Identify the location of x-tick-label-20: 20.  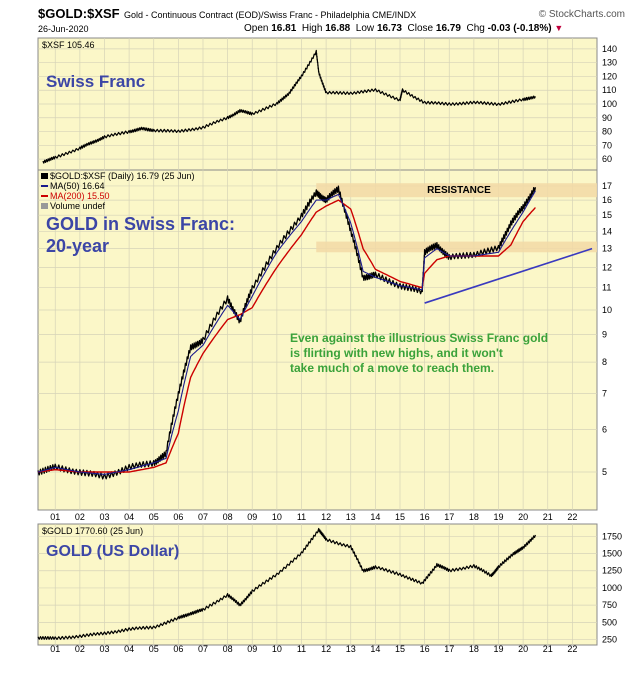
(523, 517).